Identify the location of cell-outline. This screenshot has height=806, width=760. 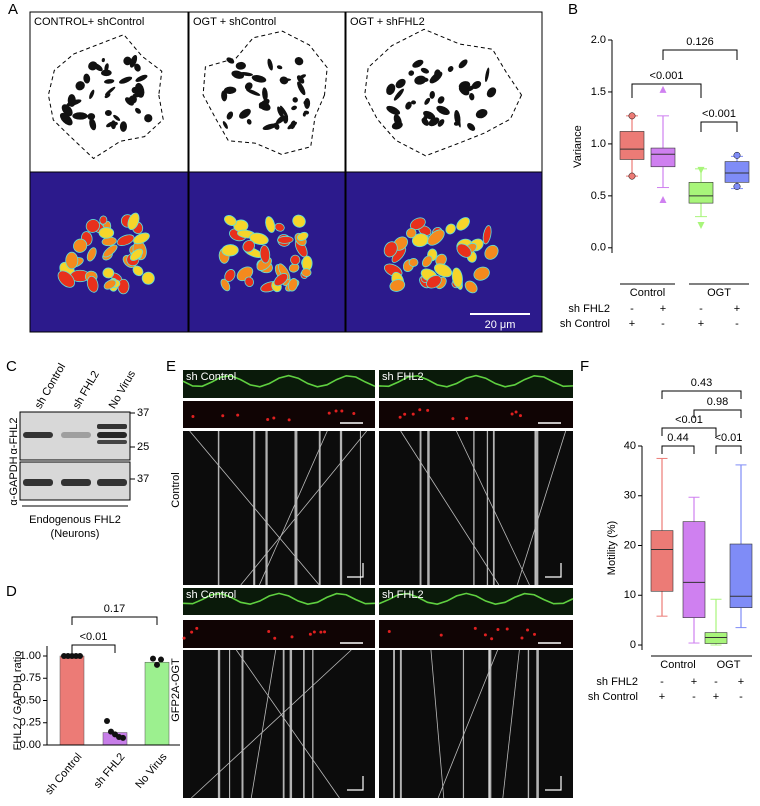
(265, 92).